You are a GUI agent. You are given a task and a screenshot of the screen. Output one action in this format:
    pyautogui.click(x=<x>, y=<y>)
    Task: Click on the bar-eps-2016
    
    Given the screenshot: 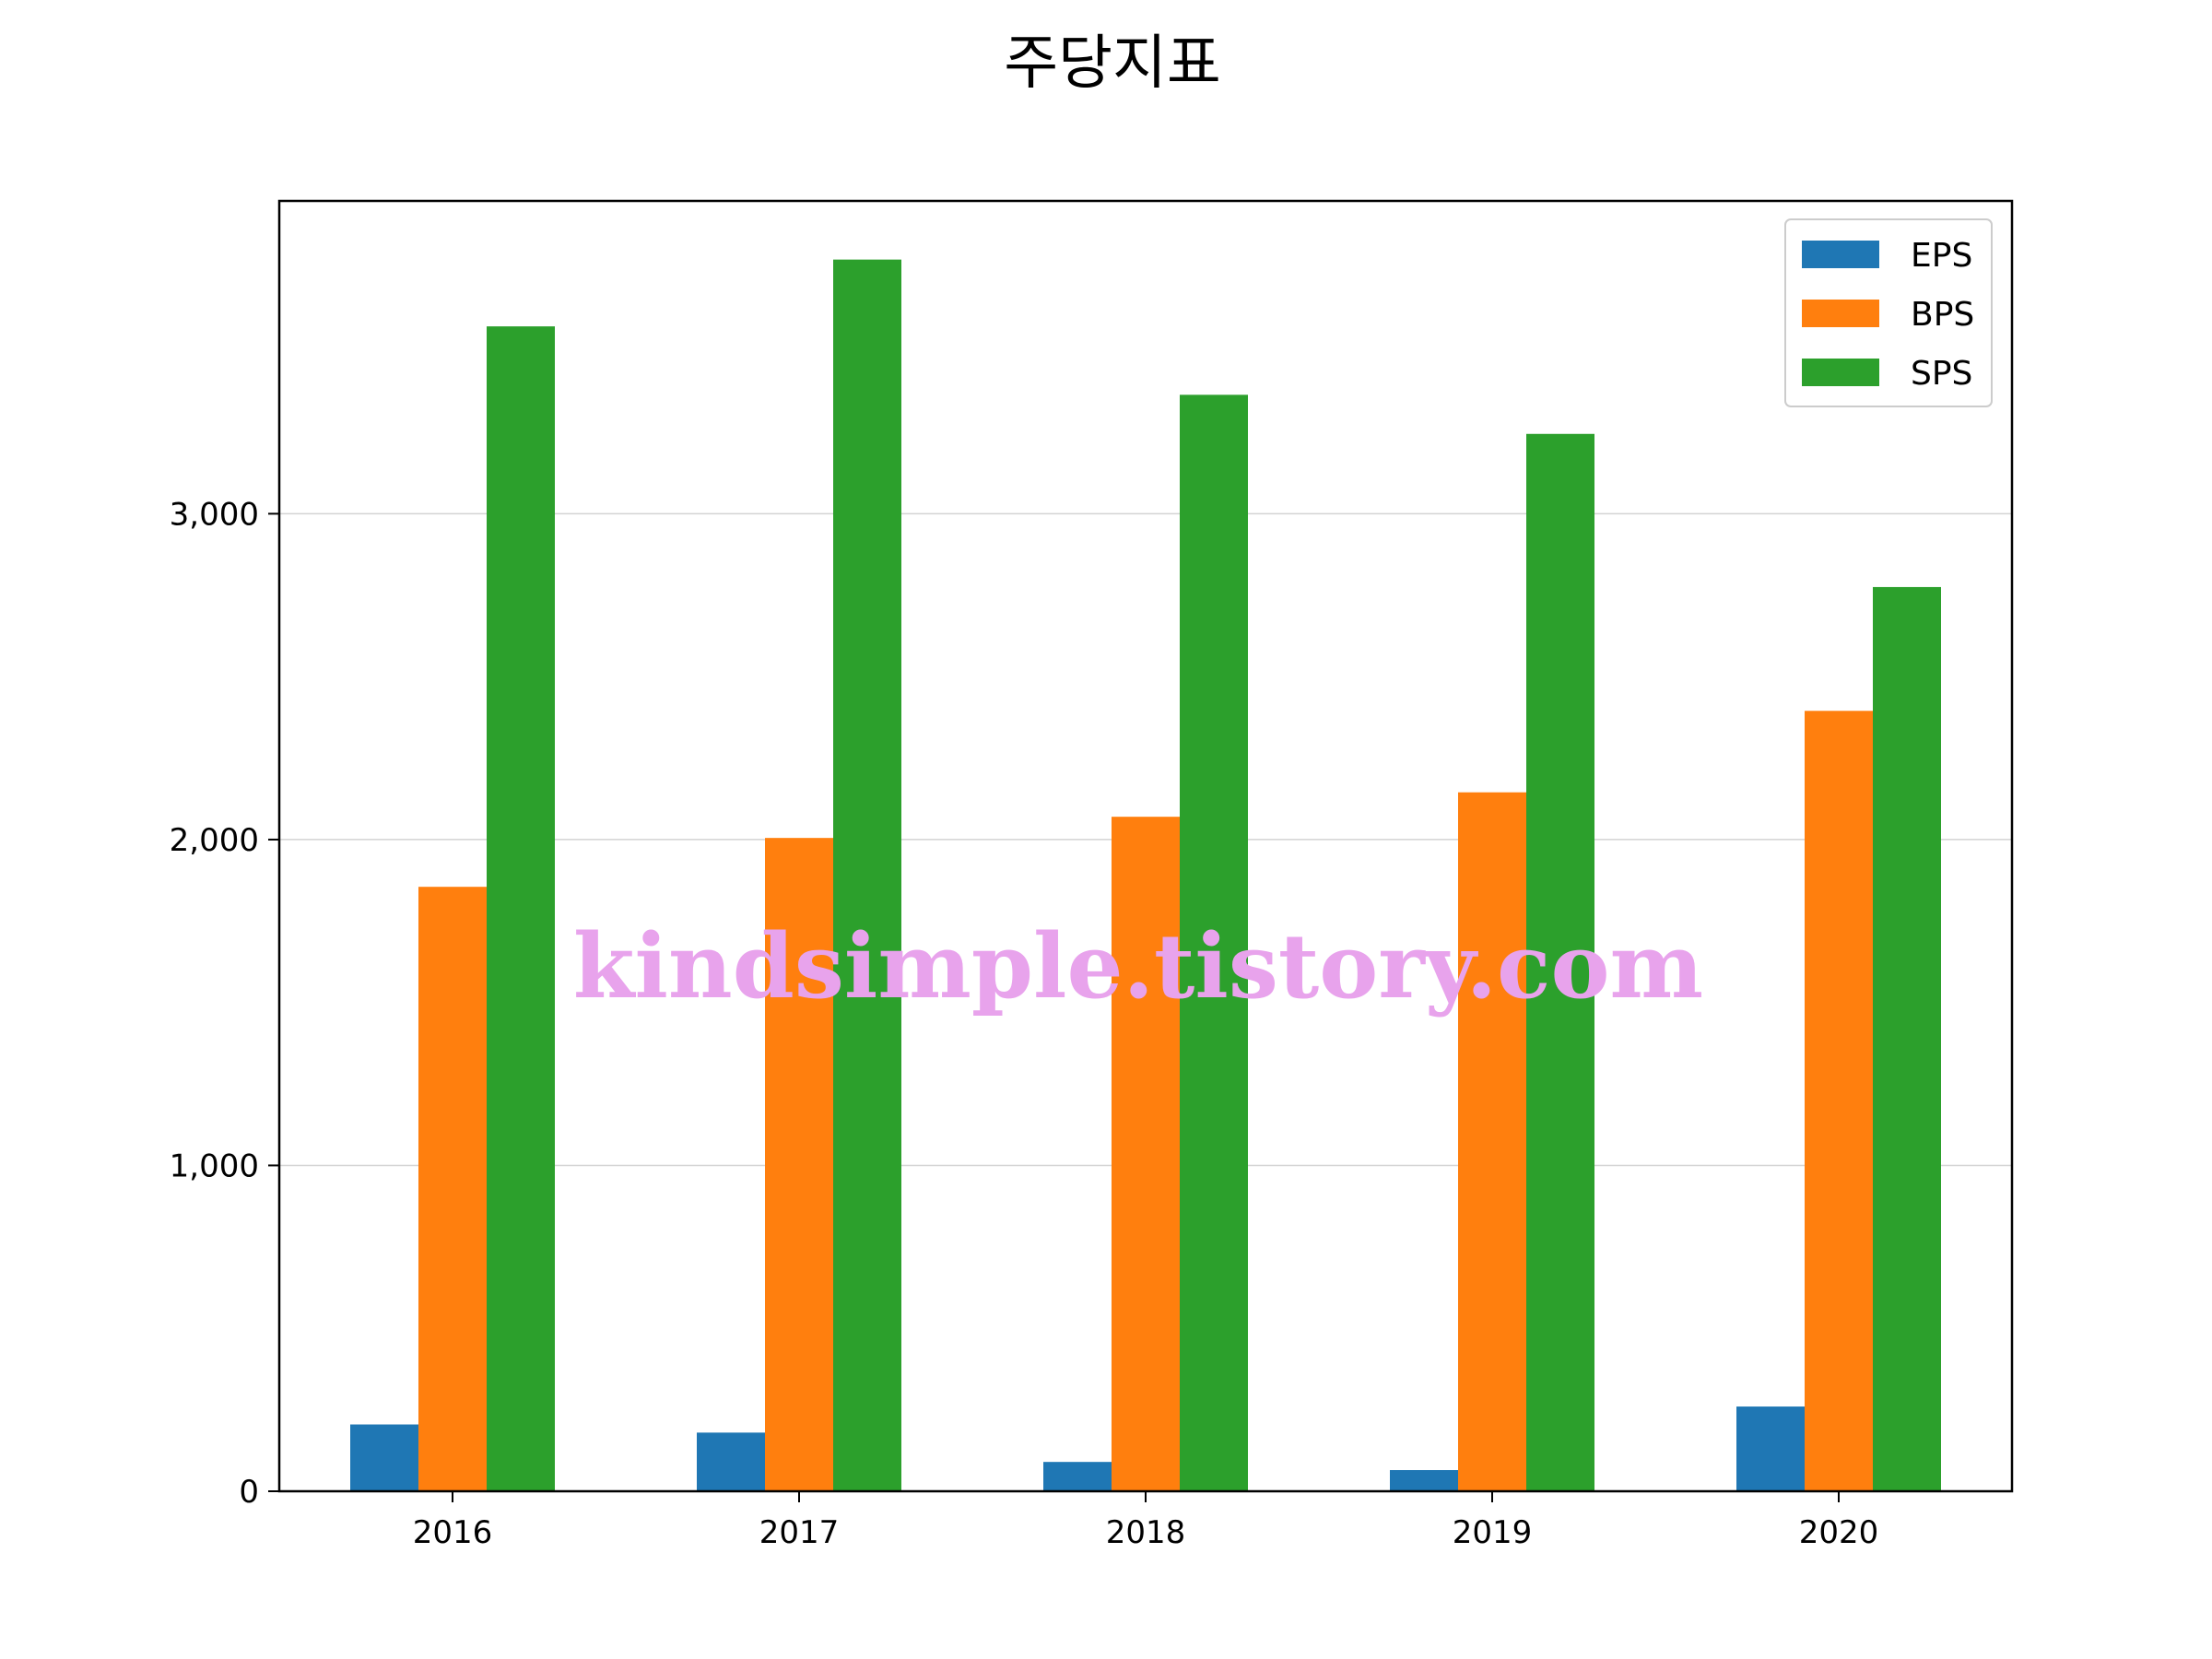 What is the action you would take?
    pyautogui.click(x=384, y=1457)
    